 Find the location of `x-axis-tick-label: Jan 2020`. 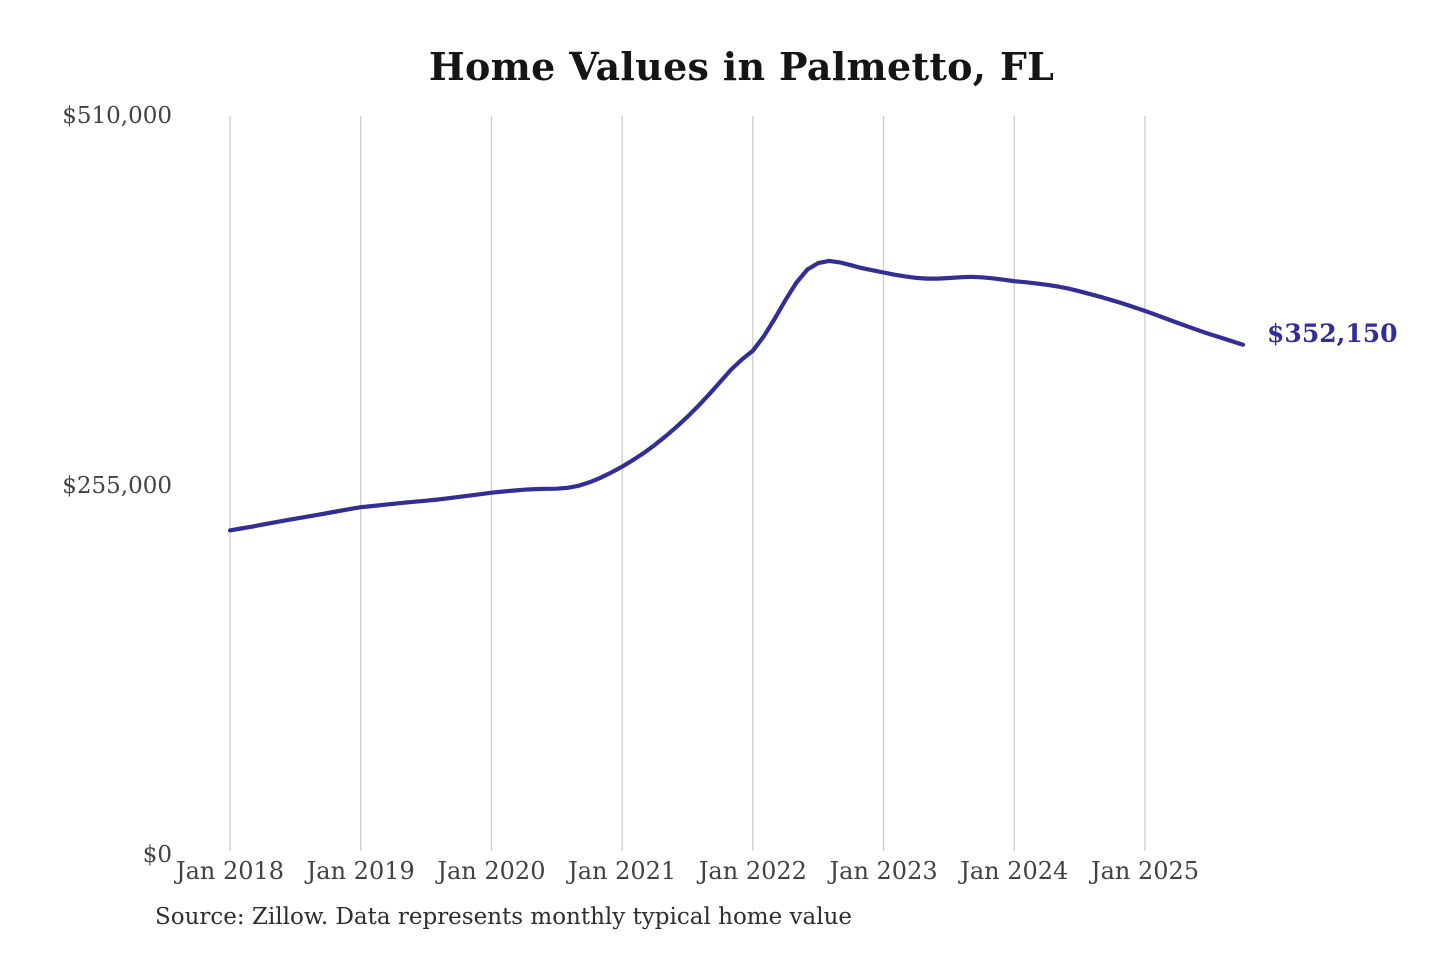

x-axis-tick-label: Jan 2020 is located at coordinates (491, 871).